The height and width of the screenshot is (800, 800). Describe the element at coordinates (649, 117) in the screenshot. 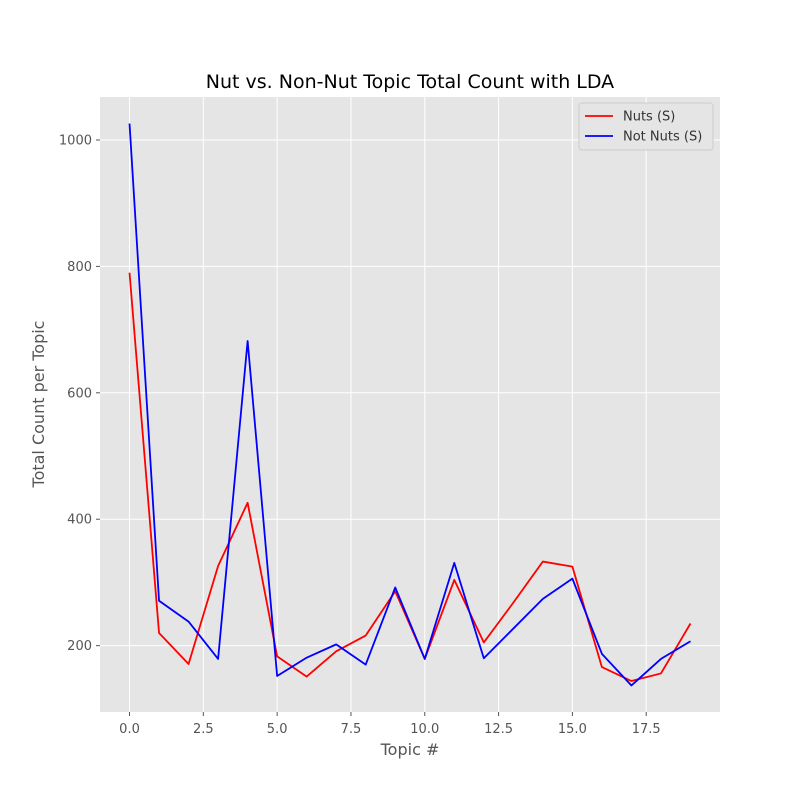

I see `legend-label-1: Nuts (S)` at that location.